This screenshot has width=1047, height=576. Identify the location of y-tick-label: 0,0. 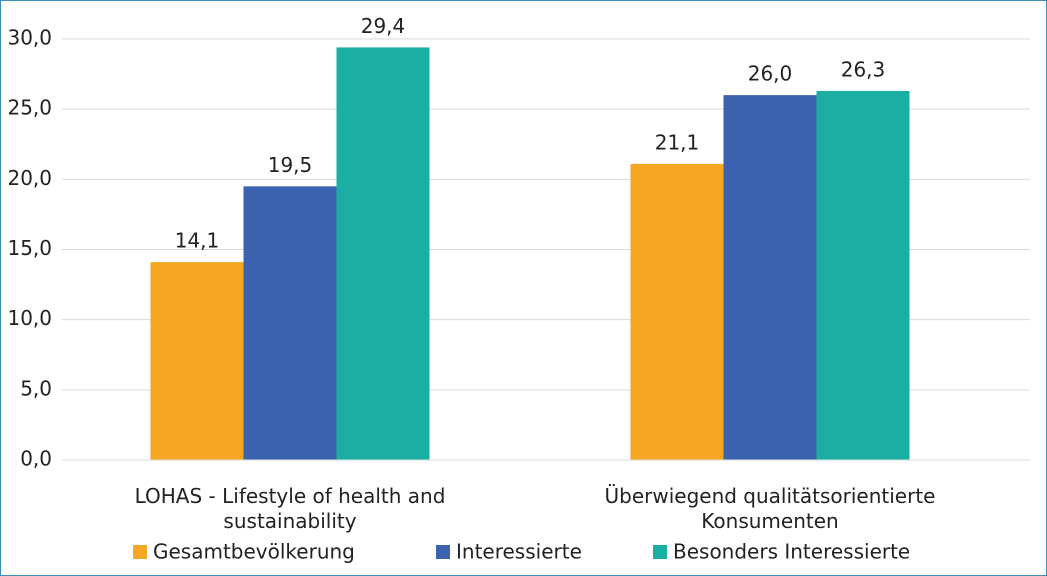
(36, 459).